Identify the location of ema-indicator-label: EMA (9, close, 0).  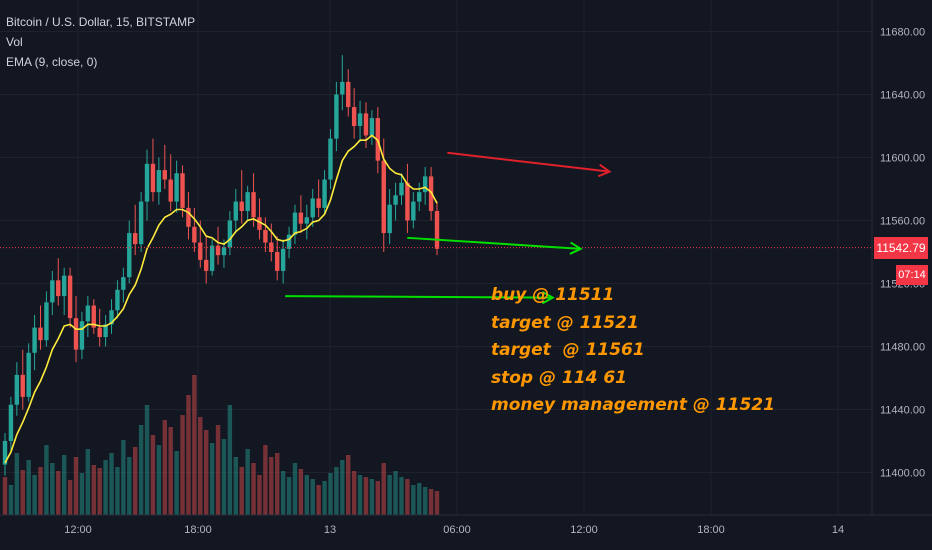
(52, 62).